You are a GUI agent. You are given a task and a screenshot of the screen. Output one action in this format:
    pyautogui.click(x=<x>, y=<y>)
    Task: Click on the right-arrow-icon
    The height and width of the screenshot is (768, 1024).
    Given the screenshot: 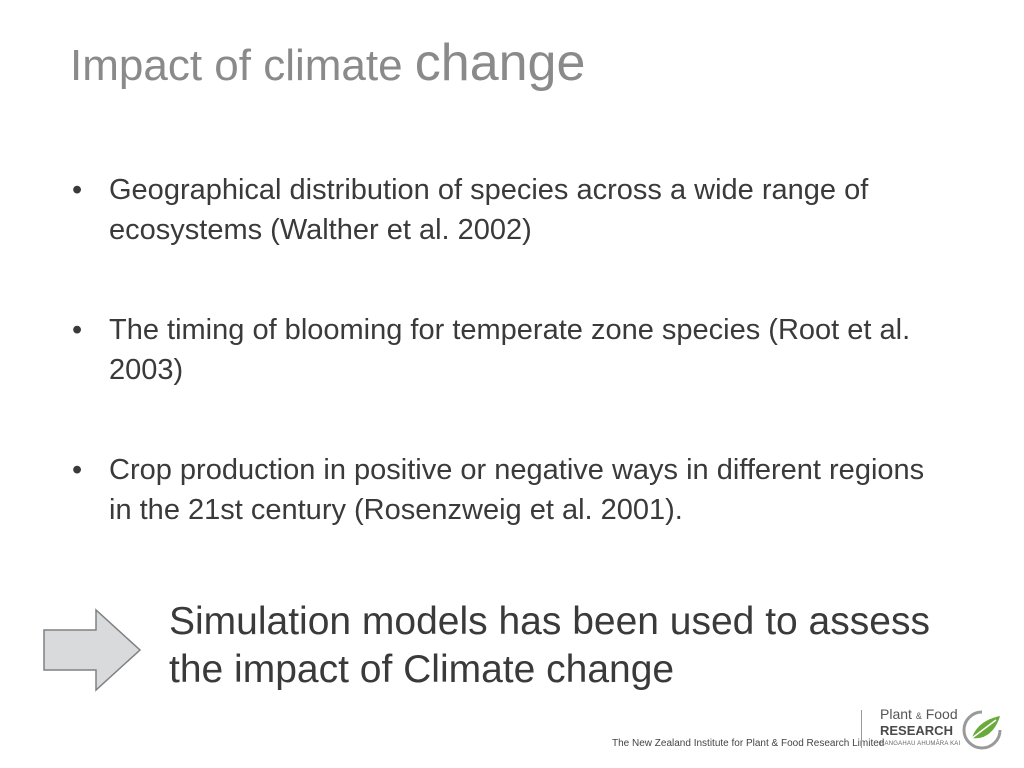 What is the action you would take?
    pyautogui.click(x=92, y=650)
    